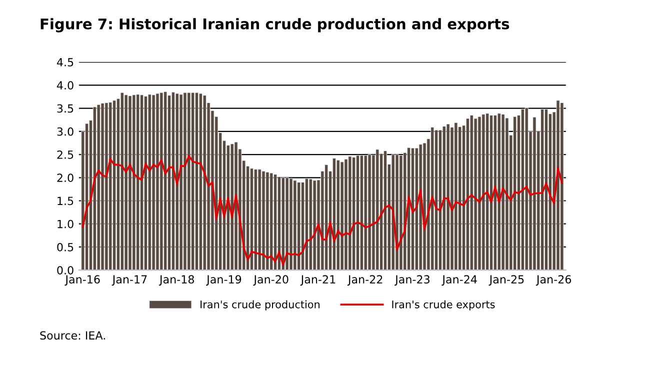 The height and width of the screenshot is (365, 658). I want to click on x-tick-label: Jan-22, so click(364, 280).